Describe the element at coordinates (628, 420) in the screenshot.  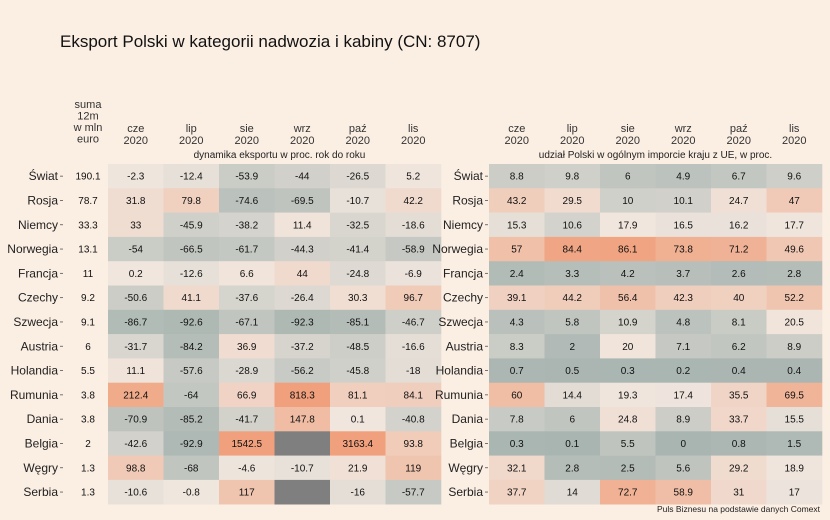
I see `heatmap-cell-value: 24.8` at that location.